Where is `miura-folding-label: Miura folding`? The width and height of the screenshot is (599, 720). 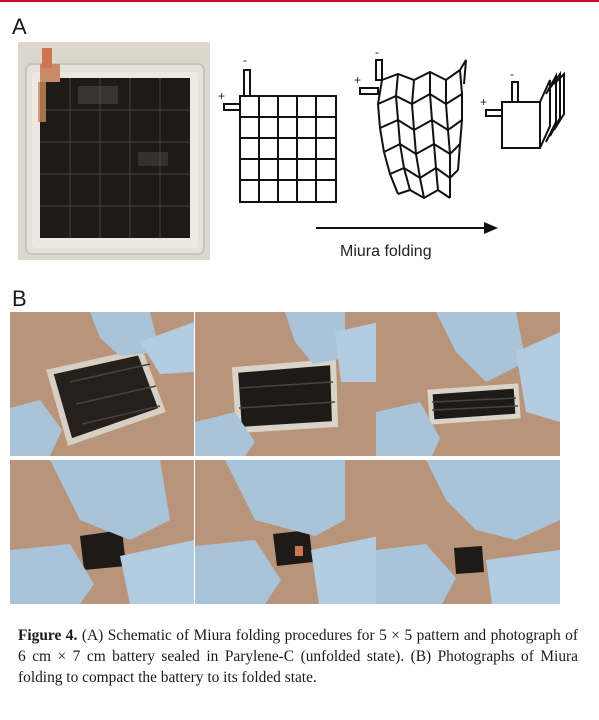 miura-folding-label: Miura folding is located at coordinates (386, 251).